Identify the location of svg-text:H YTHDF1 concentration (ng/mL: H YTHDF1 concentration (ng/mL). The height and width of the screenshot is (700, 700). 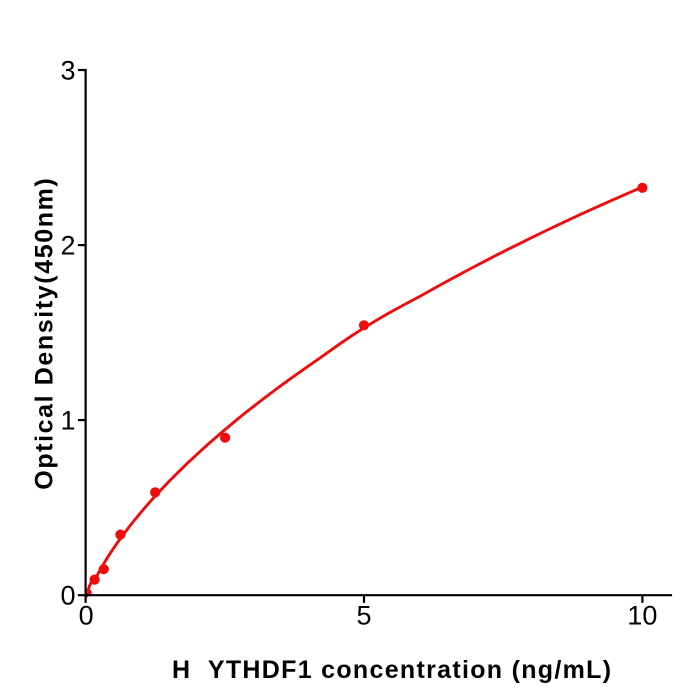
(392, 670).